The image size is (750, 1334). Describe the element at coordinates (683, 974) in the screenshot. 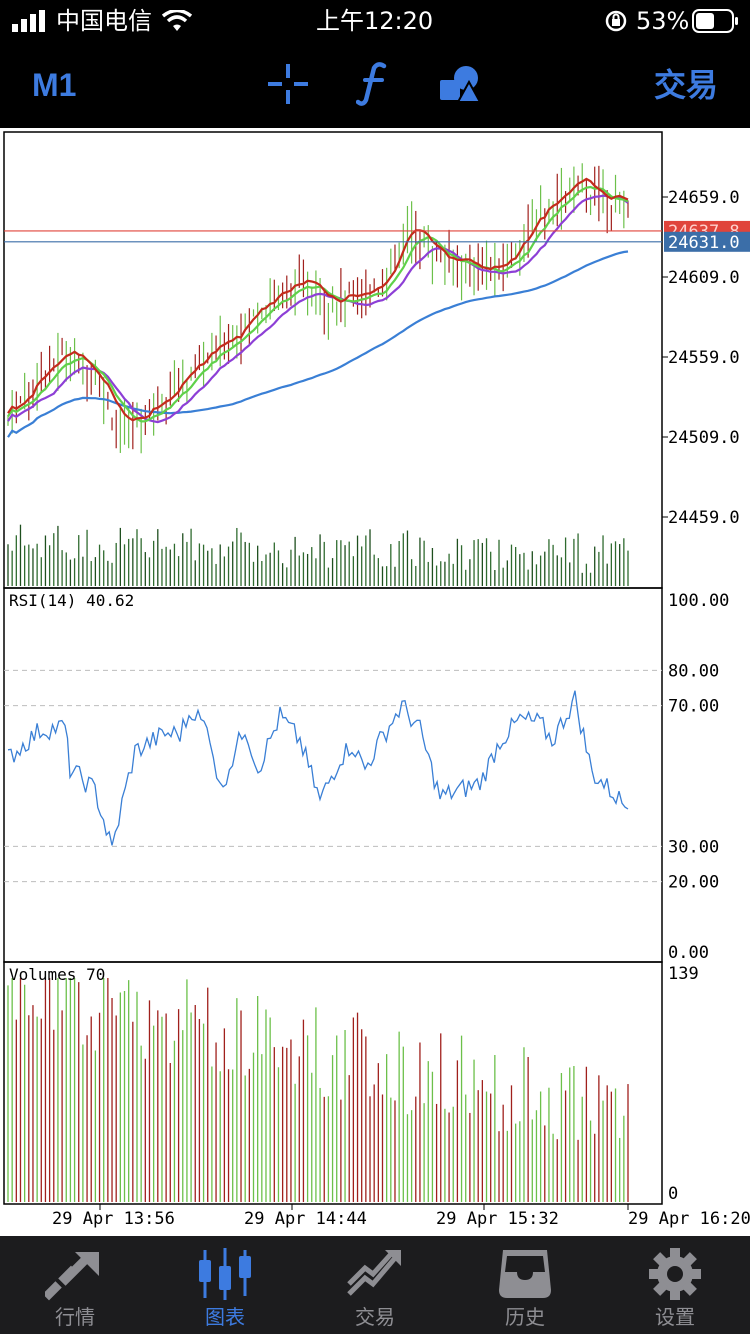

I see `volume-max-label: 139` at that location.